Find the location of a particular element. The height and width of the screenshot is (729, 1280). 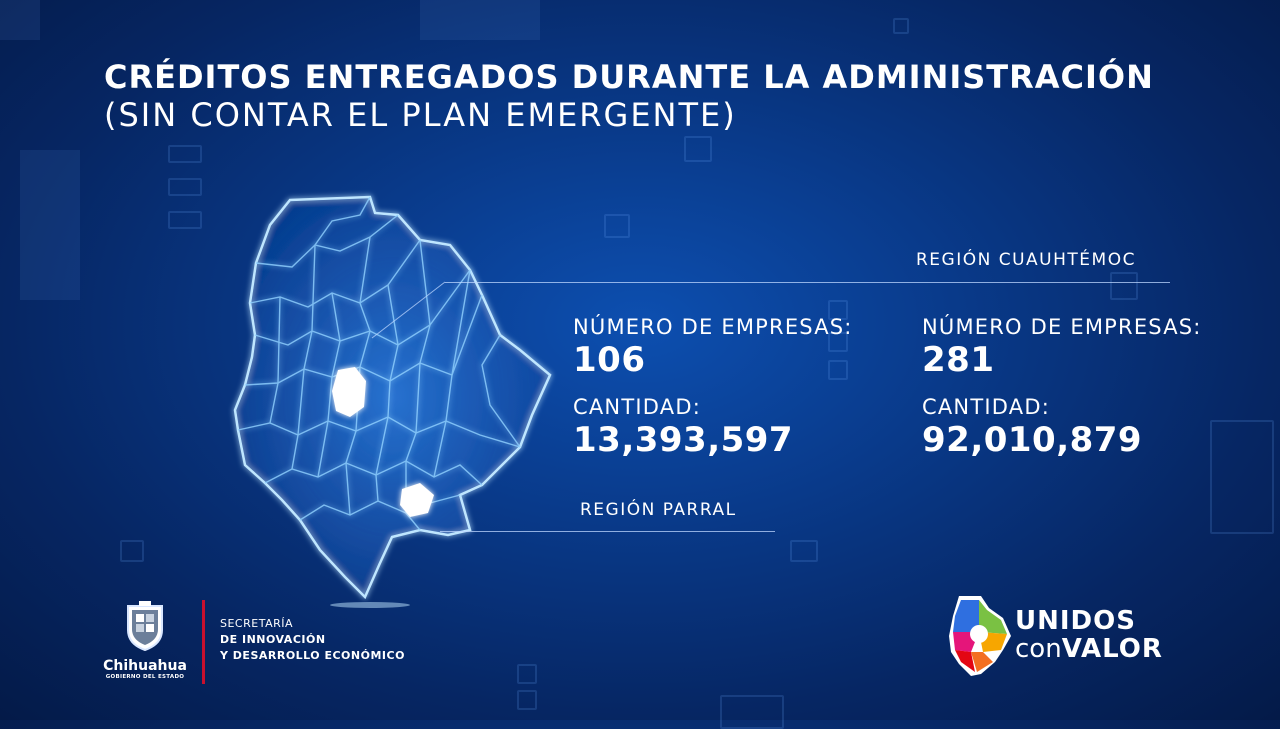

parral-empresas-label: NÚMERO DE EMPRESAS: is located at coordinates (713, 327).